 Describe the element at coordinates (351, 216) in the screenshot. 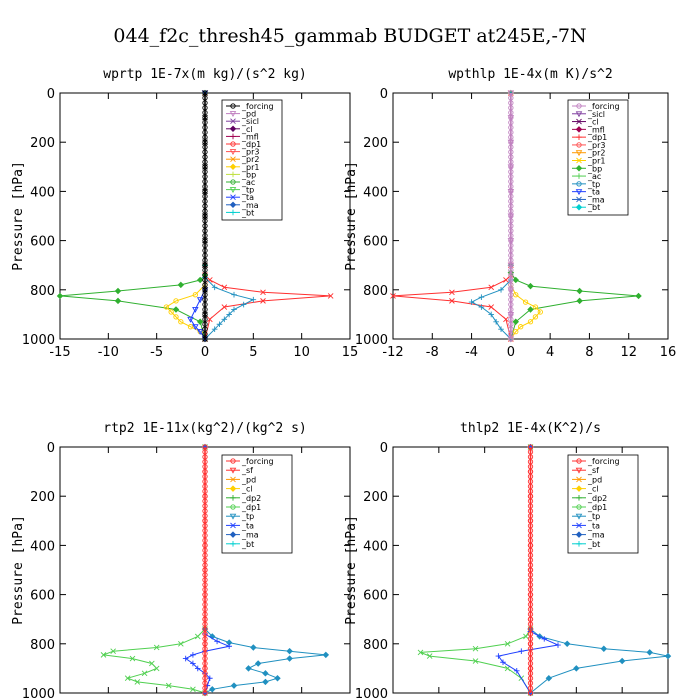

I see `y-axis-label: Pressure [hPa]` at that location.